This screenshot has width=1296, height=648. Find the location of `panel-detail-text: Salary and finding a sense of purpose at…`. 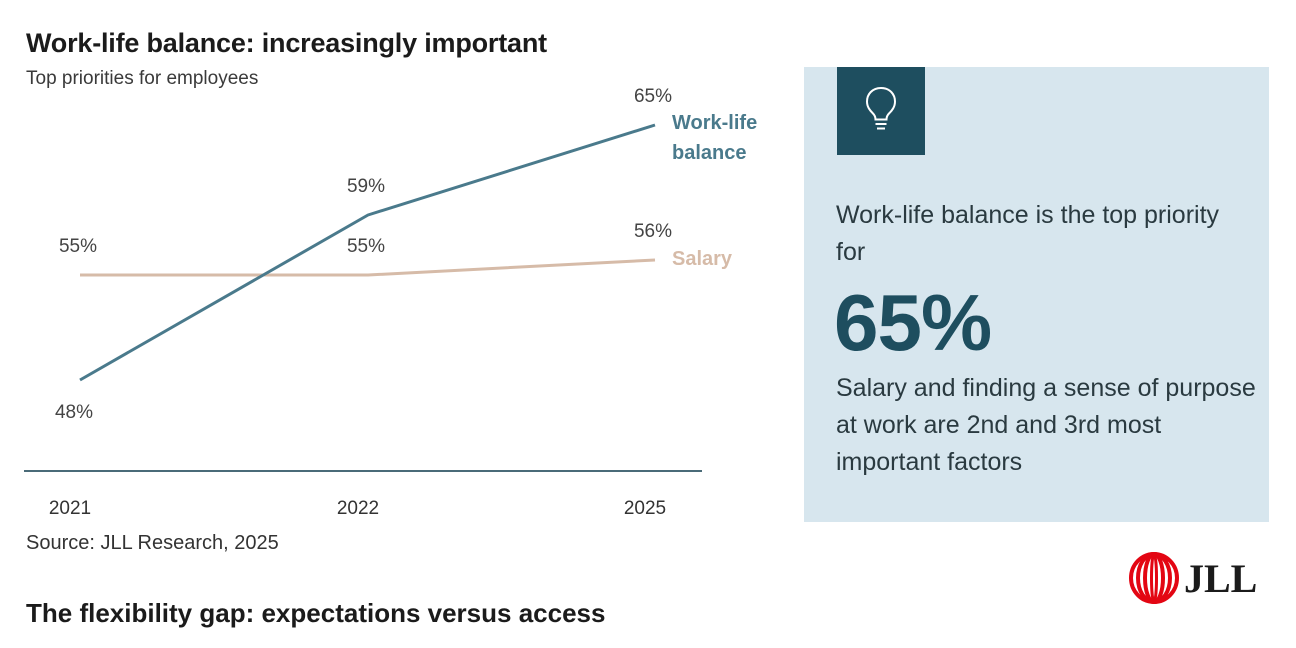

panel-detail-text: Salary and finding a sense of purpose at… is located at coordinates (1046, 425).